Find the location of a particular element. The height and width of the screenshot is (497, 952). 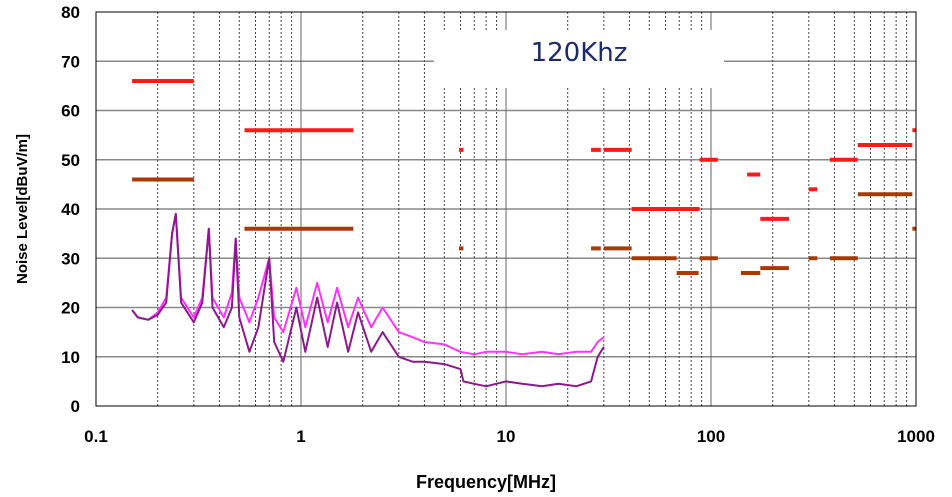

y-tick-labels: 0 10 20 30 40 50 60 70 80 is located at coordinates (70, 209).